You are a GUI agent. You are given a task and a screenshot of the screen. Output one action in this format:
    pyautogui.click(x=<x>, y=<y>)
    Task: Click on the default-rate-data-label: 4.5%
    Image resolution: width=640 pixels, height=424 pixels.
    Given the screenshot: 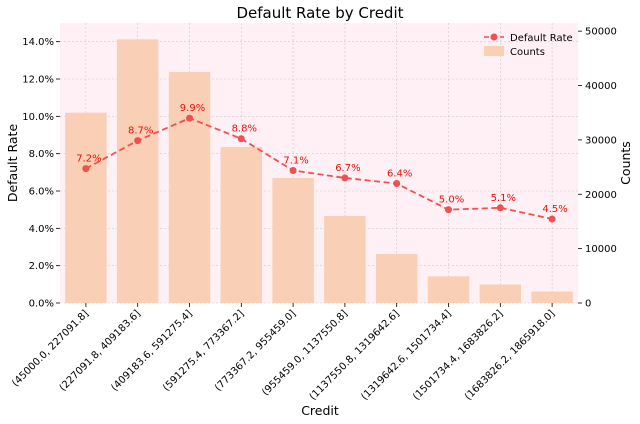 What is the action you would take?
    pyautogui.click(x=554, y=209)
    